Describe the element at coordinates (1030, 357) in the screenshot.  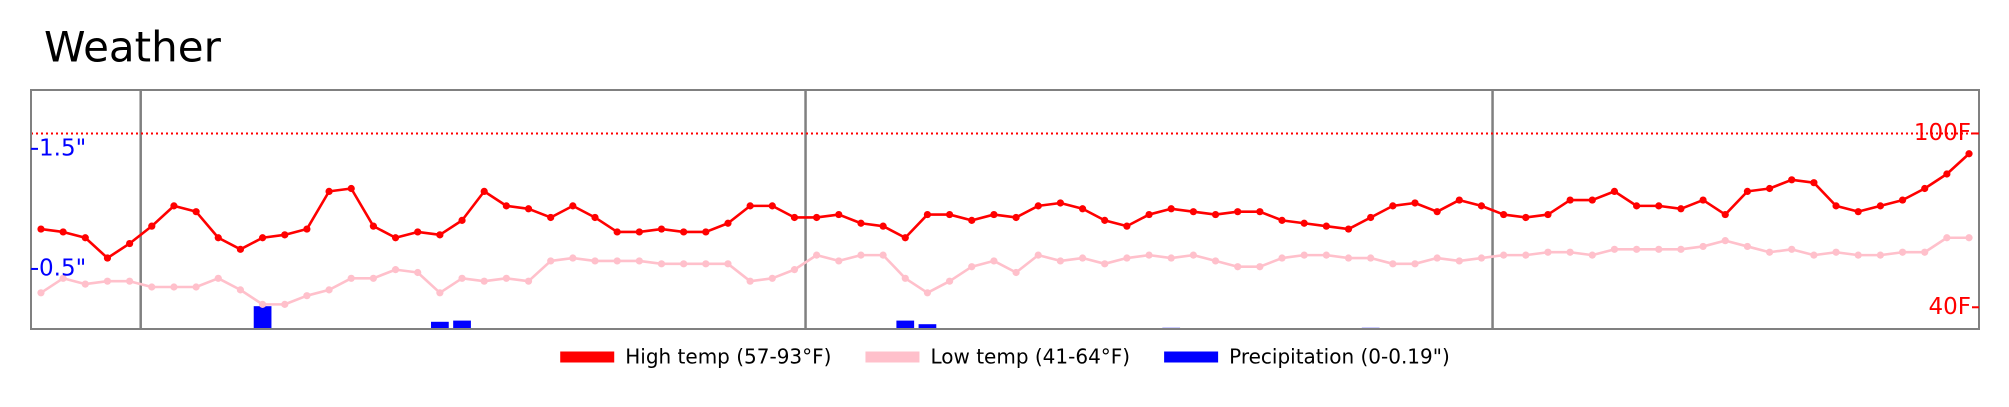
I see `legend-label: Low temp (41-64°F)` at that location.